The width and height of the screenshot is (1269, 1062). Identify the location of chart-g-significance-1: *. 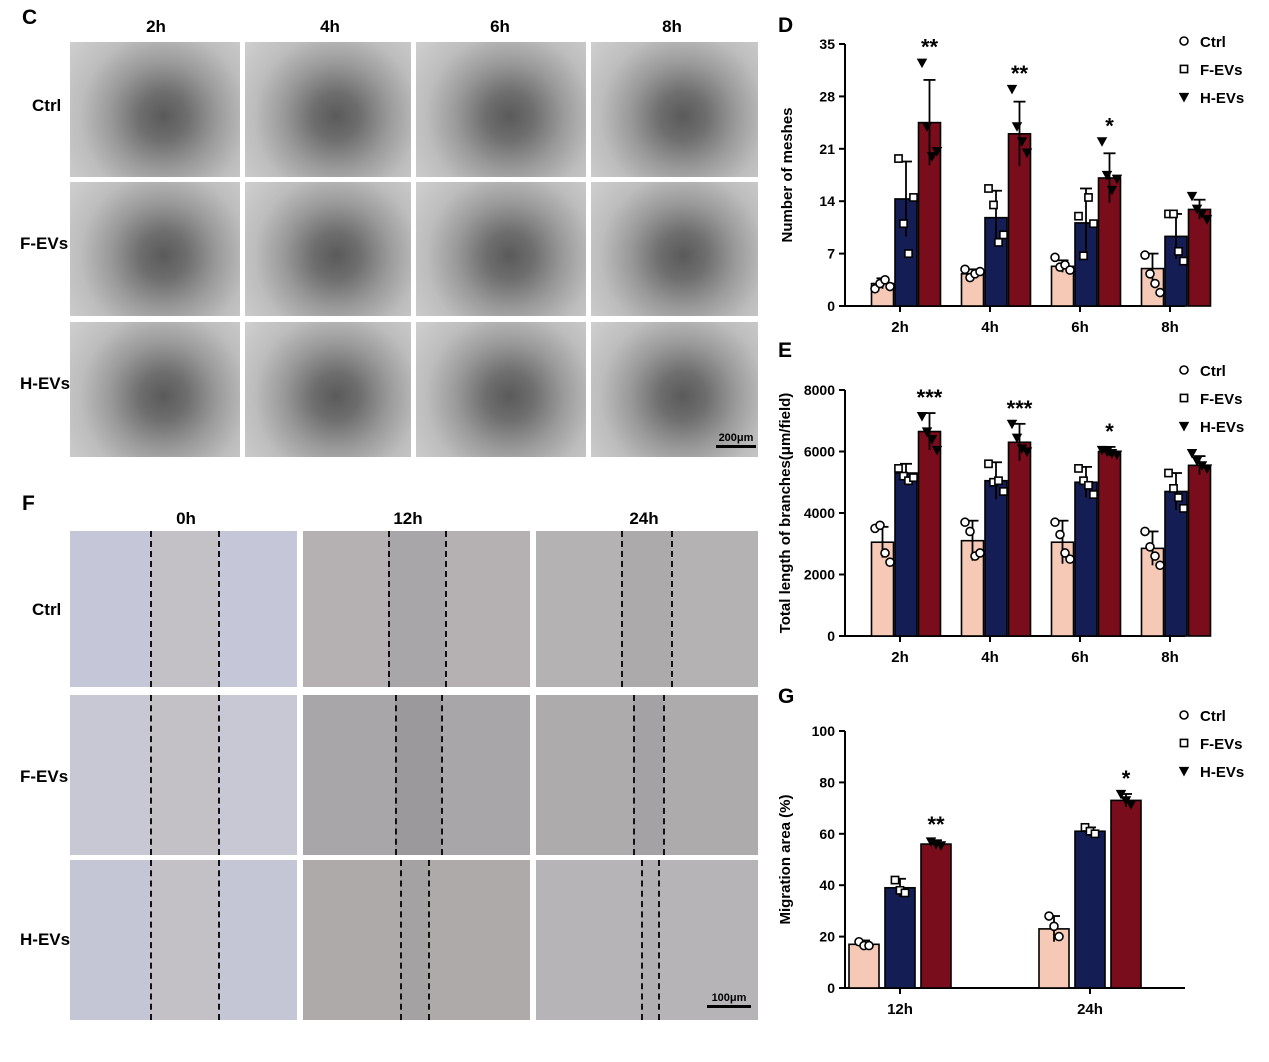
(1126, 778).